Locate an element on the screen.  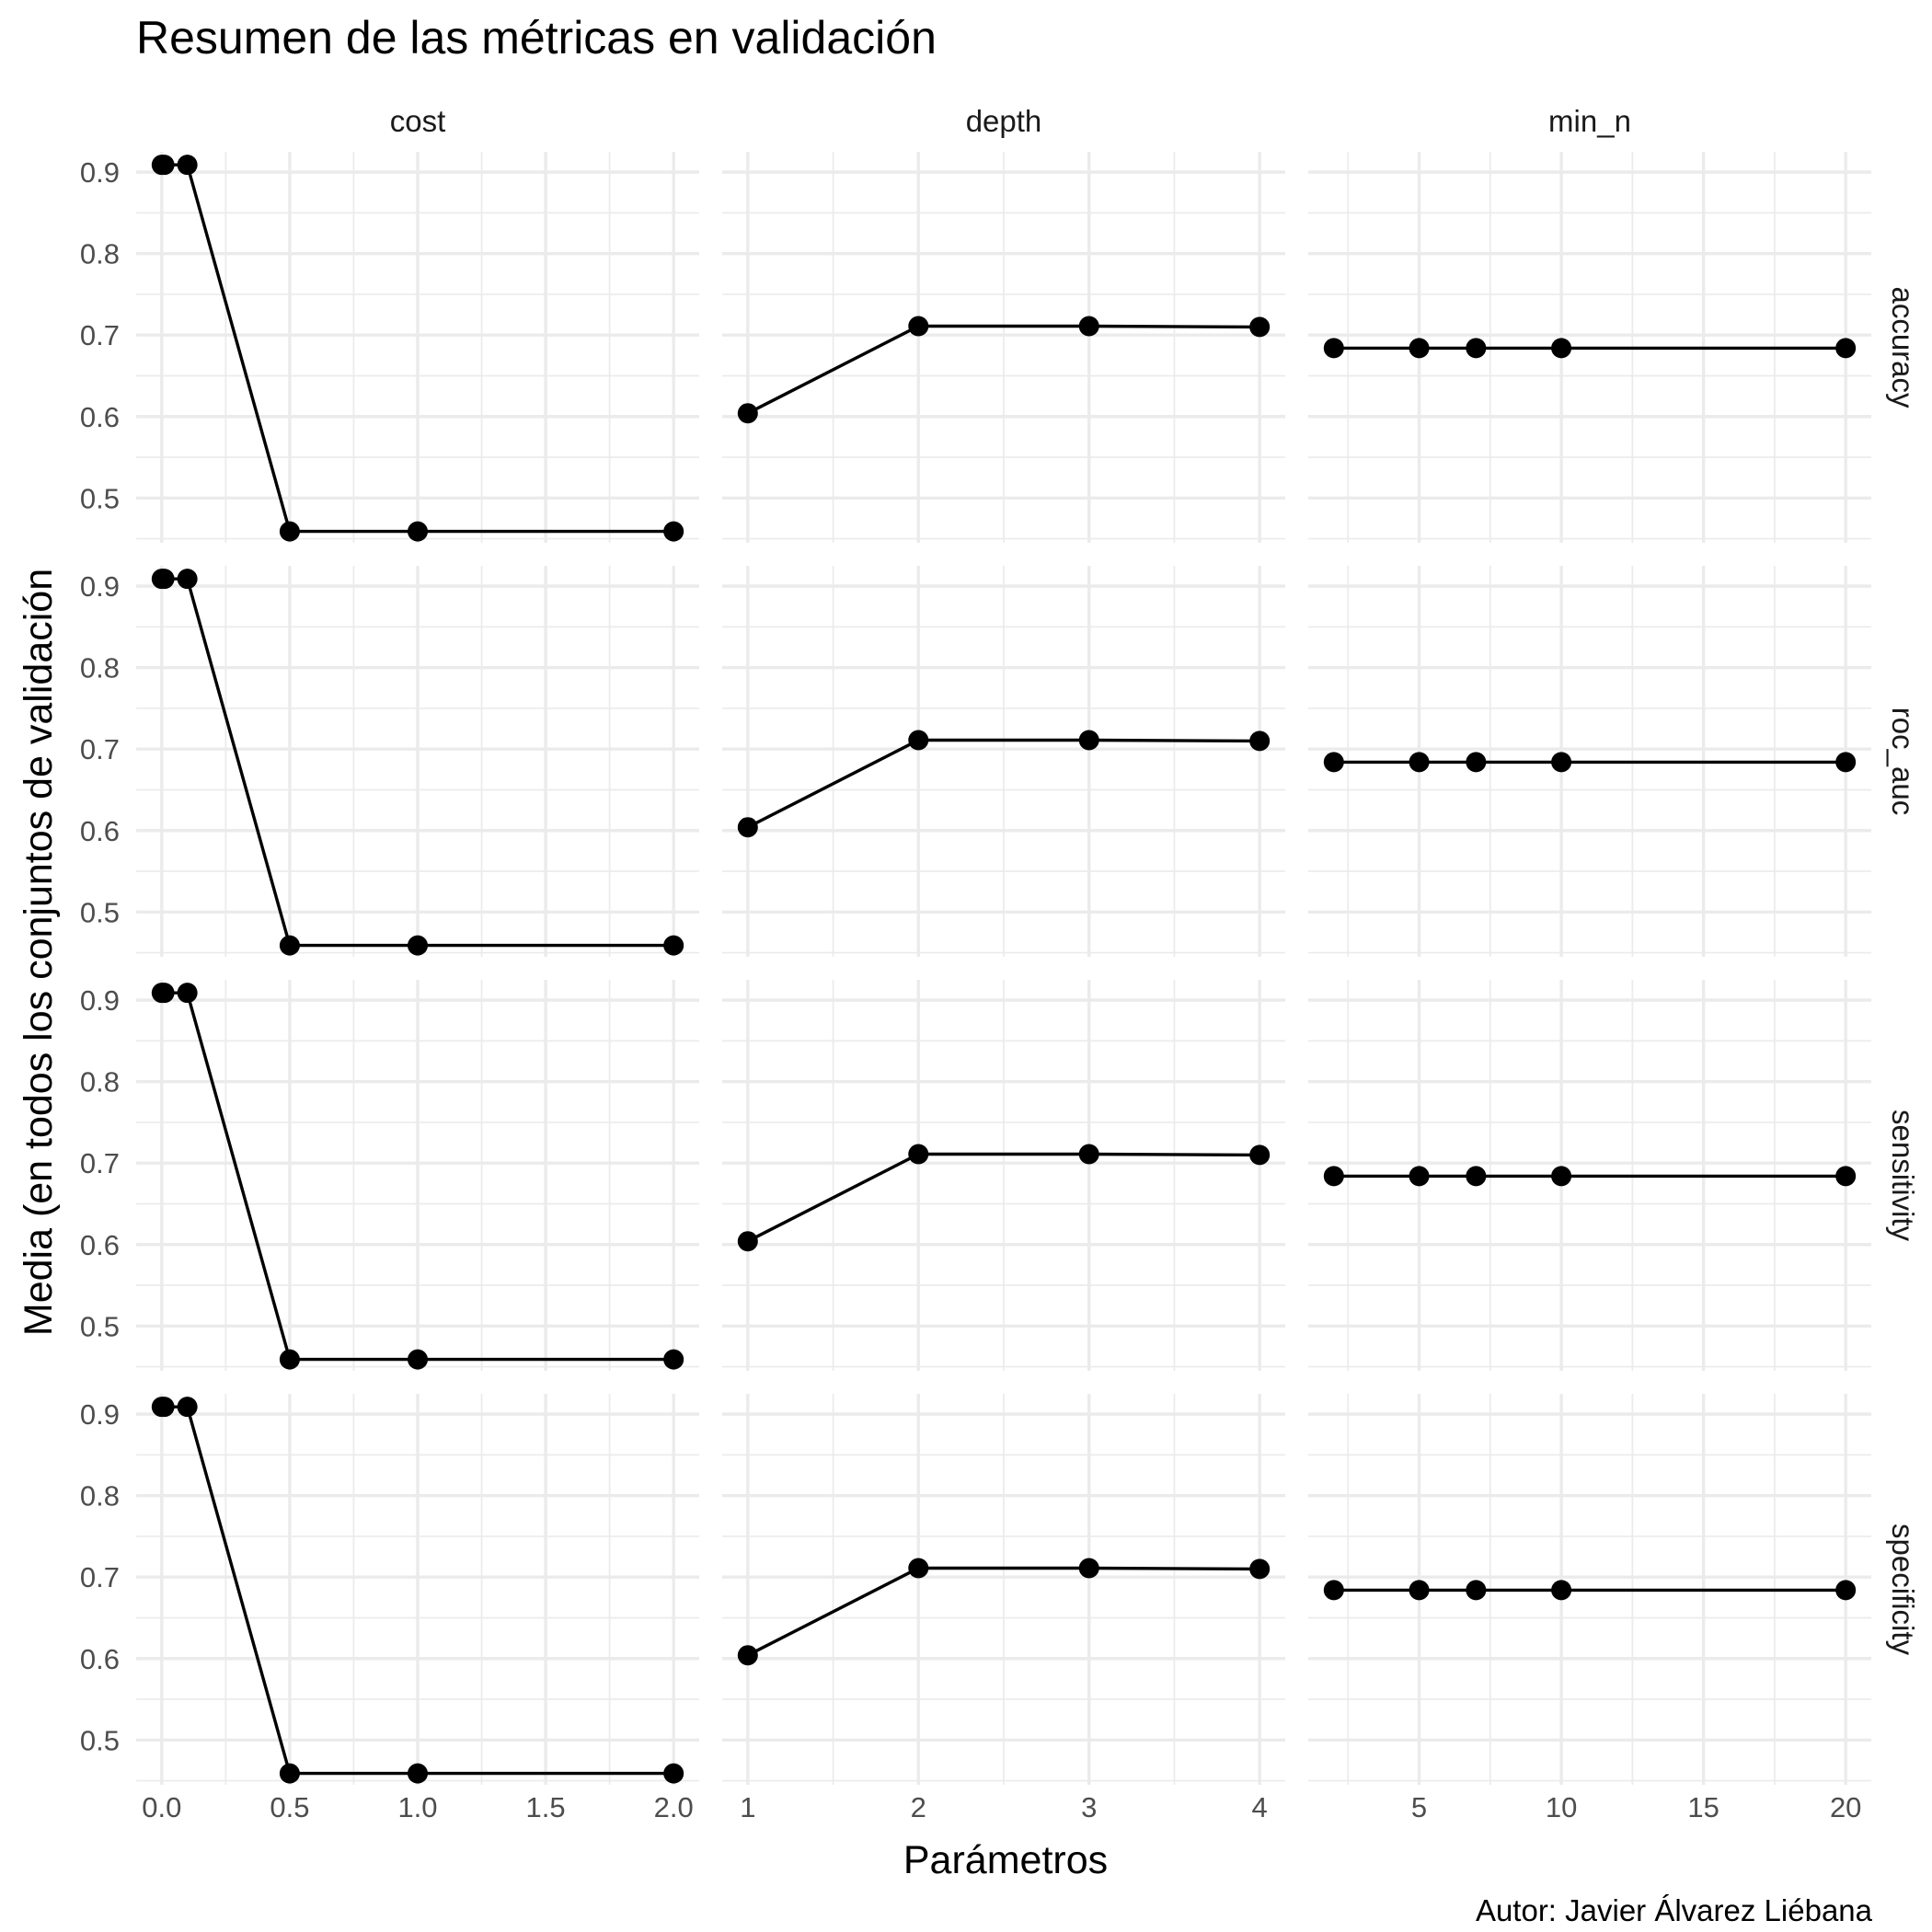
panel-sensitivity-min-n is located at coordinates (1589, 1175).